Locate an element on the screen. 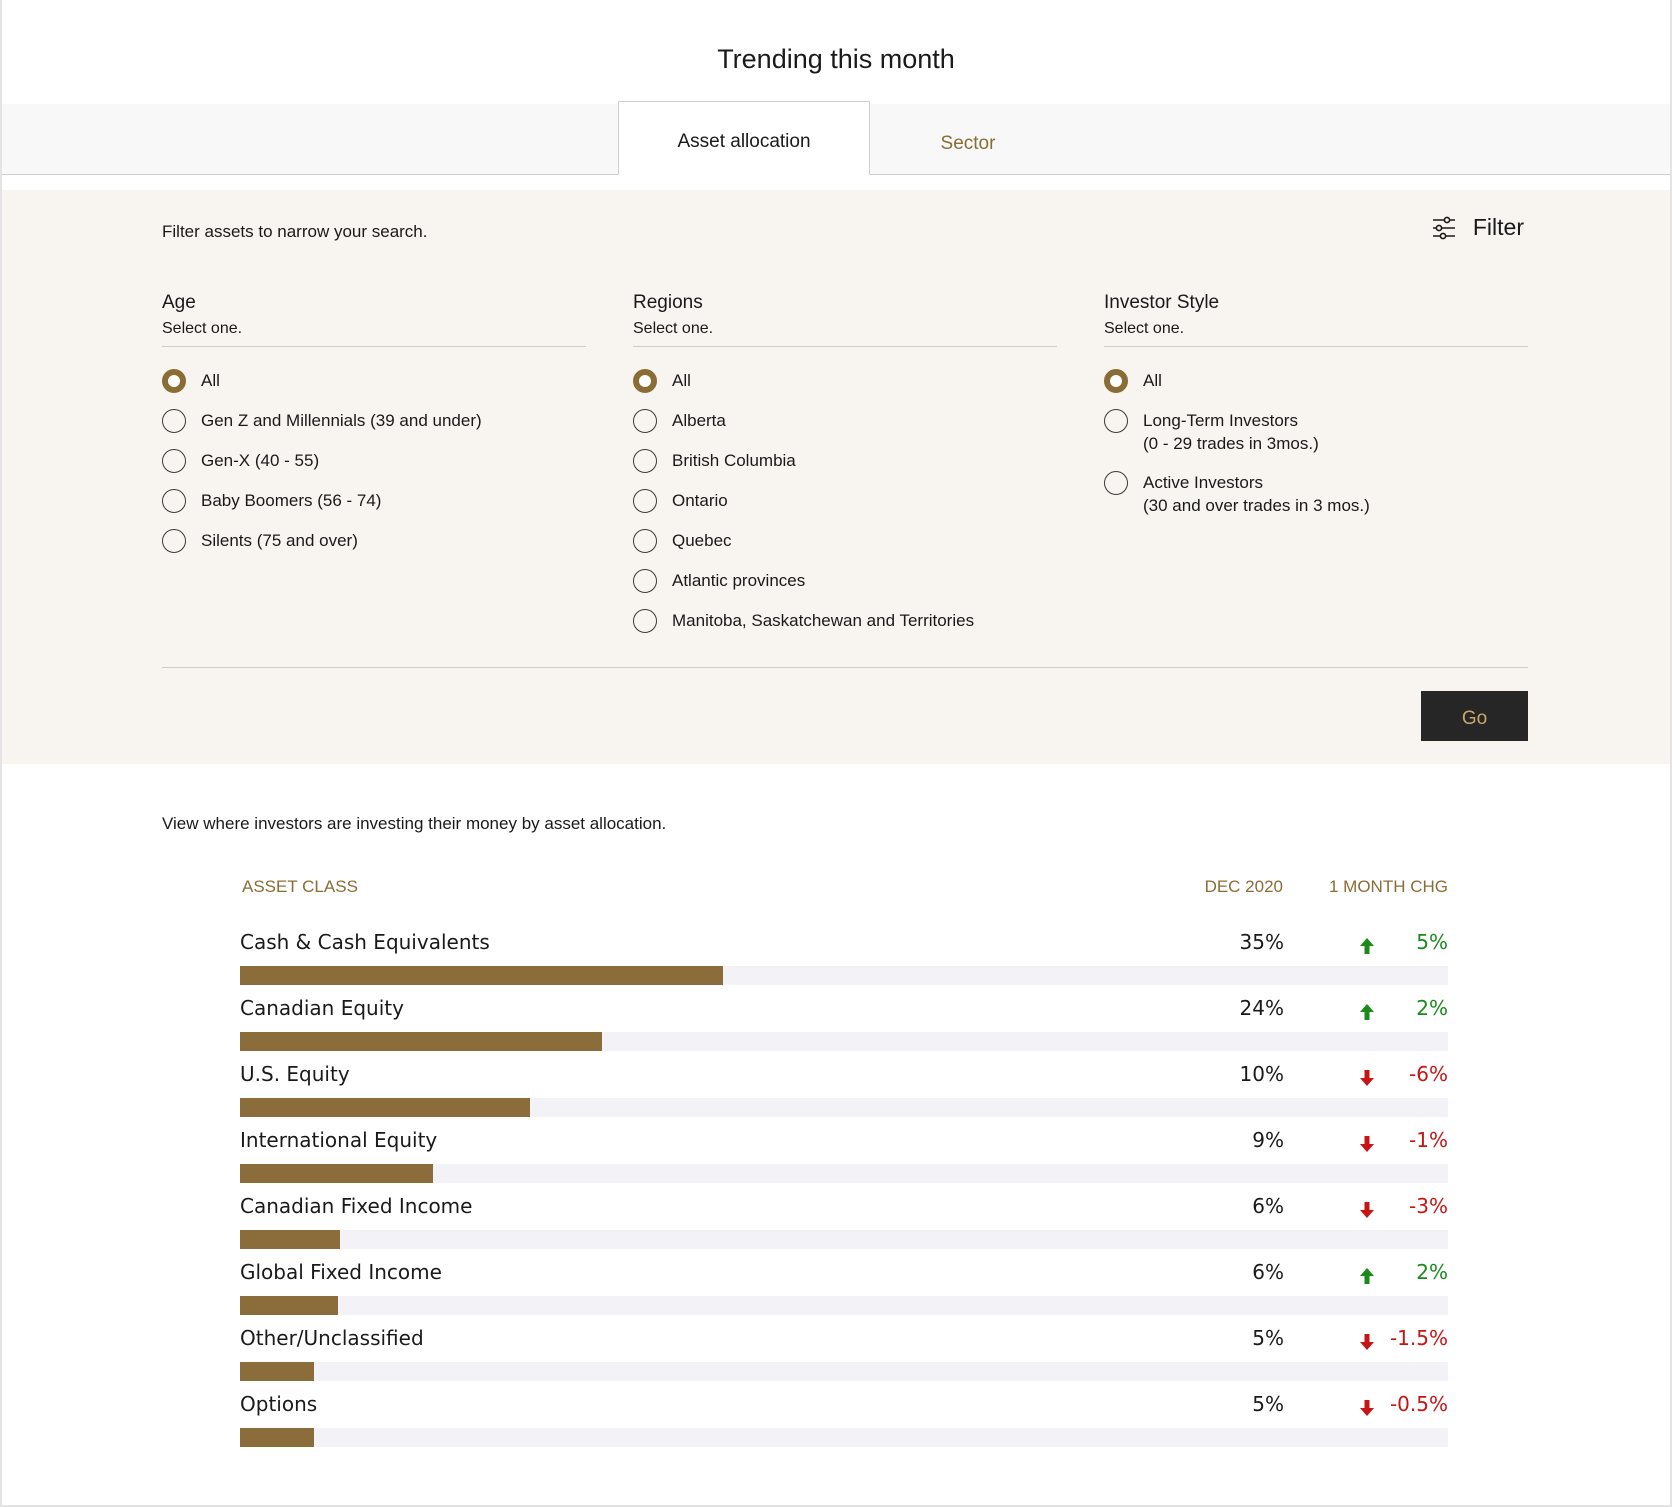 Image resolution: width=1672 pixels, height=1507 pixels. header-asset-class: ASSET CLASS is located at coordinates (300, 886).